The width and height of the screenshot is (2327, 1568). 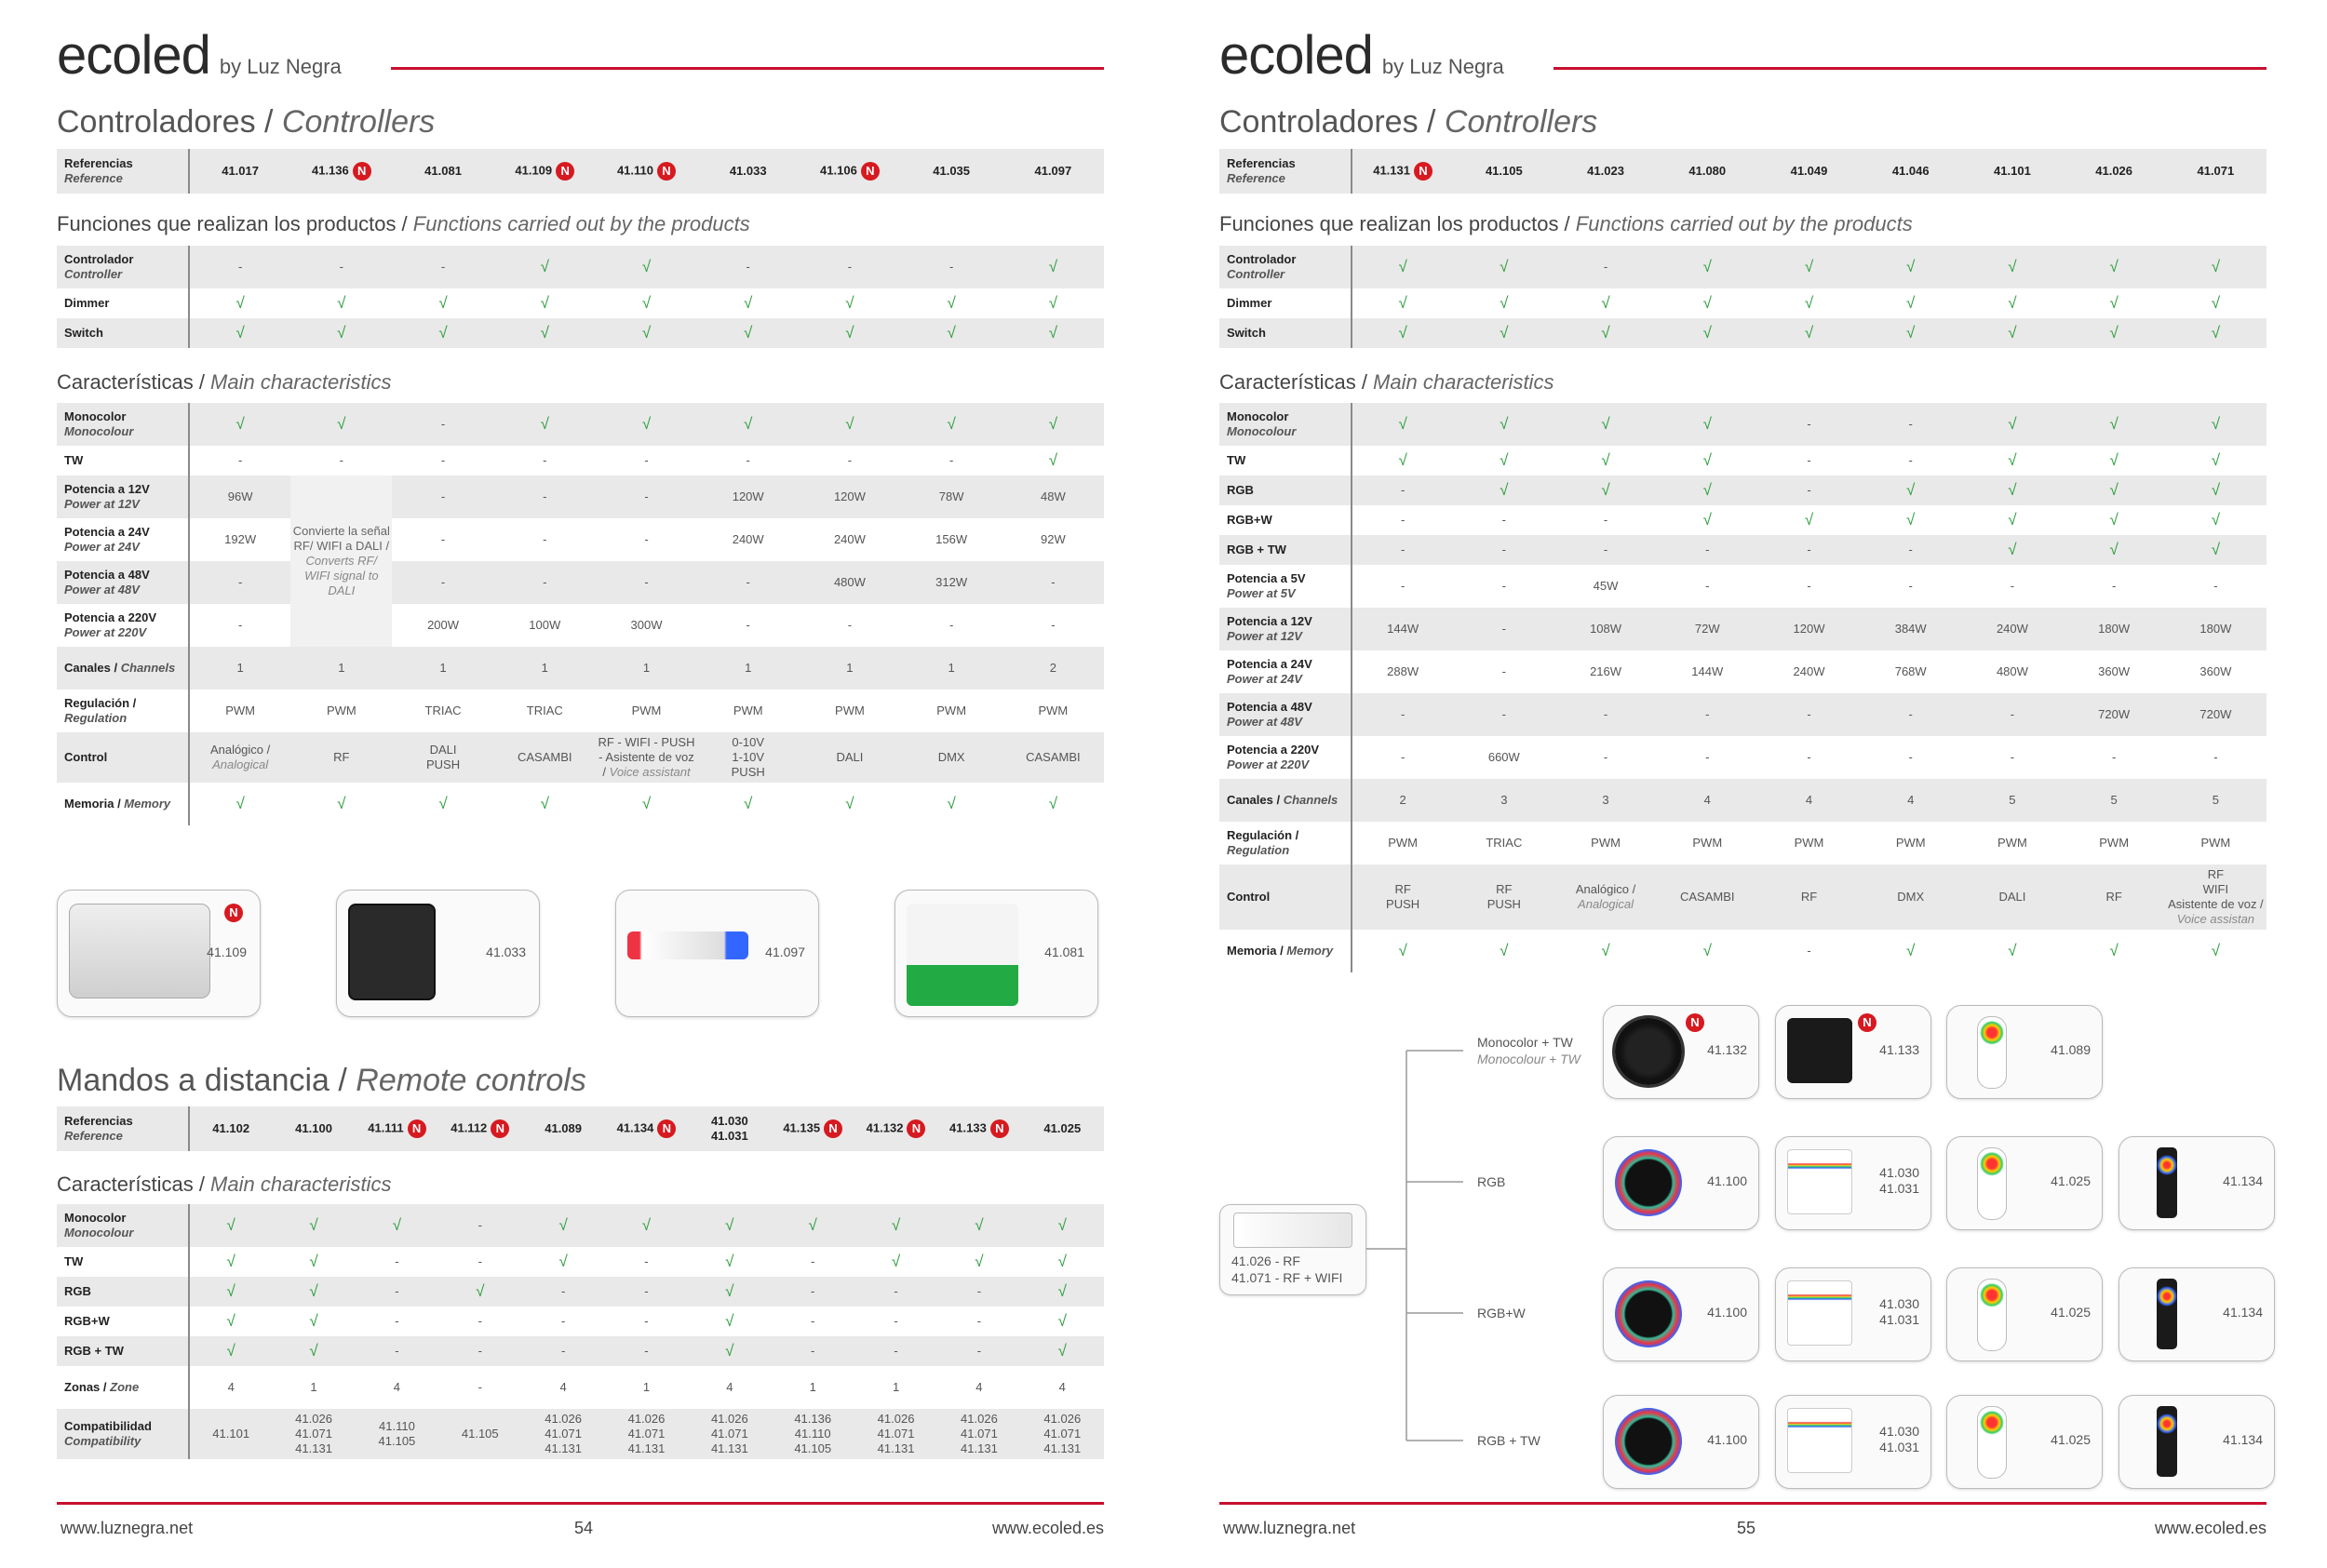 What do you see at coordinates (2243, 1439) in the screenshot?
I see `product-ref: 41.134` at bounding box center [2243, 1439].